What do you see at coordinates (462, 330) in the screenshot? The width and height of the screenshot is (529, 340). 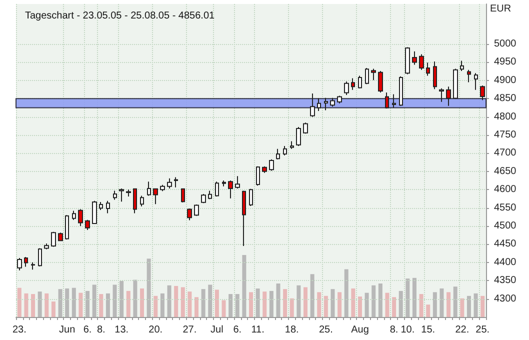 I see `x-tick-label: 22.` at bounding box center [462, 330].